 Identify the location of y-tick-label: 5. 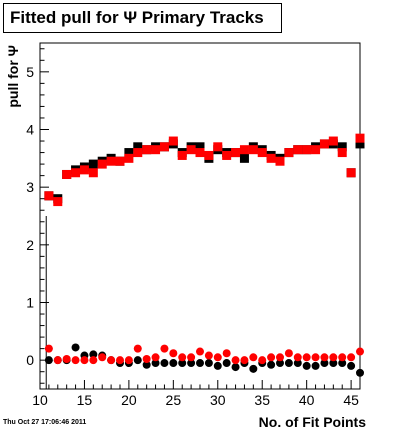
(30, 72).